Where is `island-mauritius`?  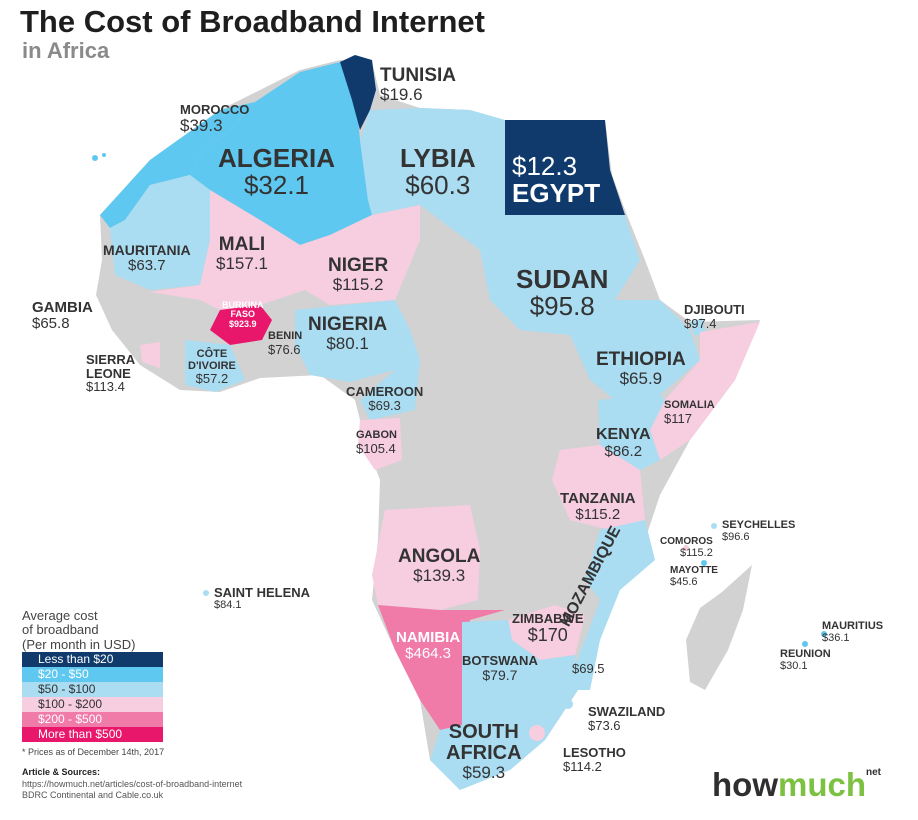
island-mauritius is located at coordinates (824, 634).